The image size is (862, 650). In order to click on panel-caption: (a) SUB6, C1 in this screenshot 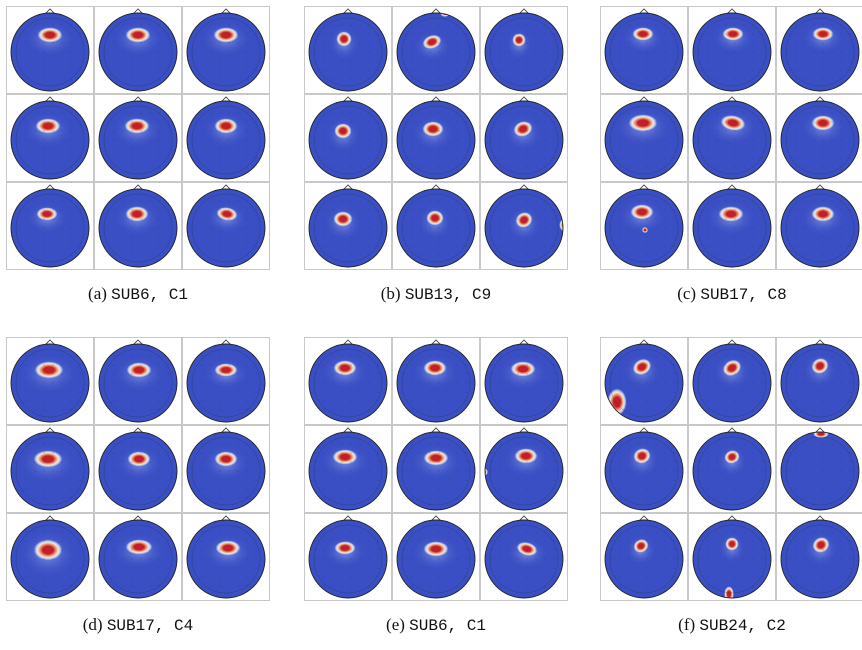, I will do `click(138, 294)`.